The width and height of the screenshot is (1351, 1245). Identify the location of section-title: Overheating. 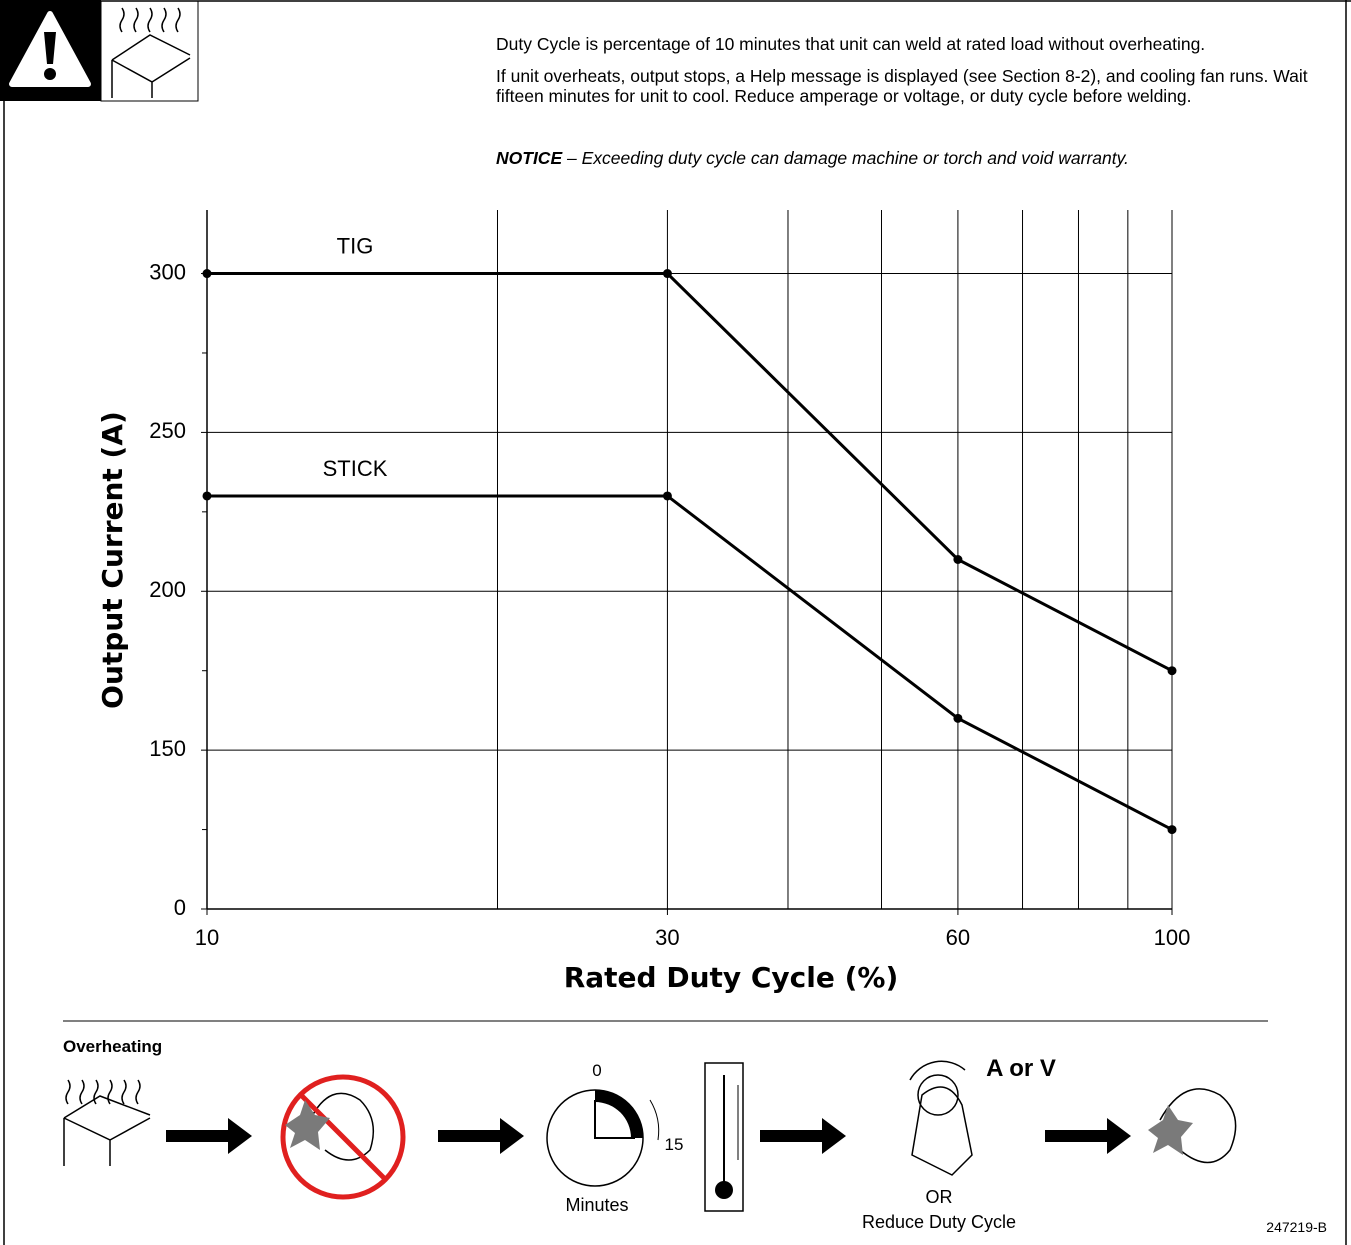
(112, 1046).